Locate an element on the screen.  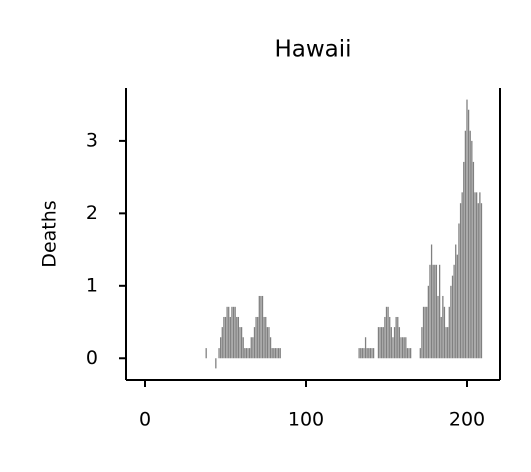
x-tick-label: 0 is located at coordinates (145, 420).